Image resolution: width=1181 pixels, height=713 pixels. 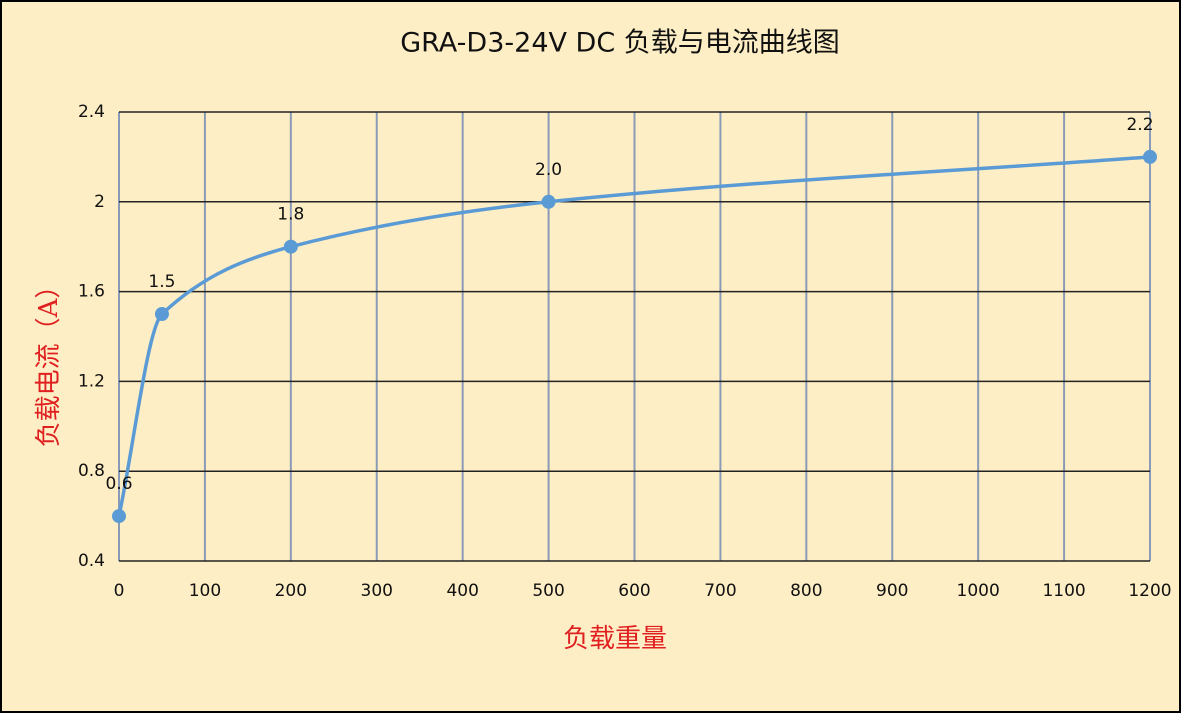 What do you see at coordinates (377, 591) in the screenshot?
I see `x-tick-label: 300` at bounding box center [377, 591].